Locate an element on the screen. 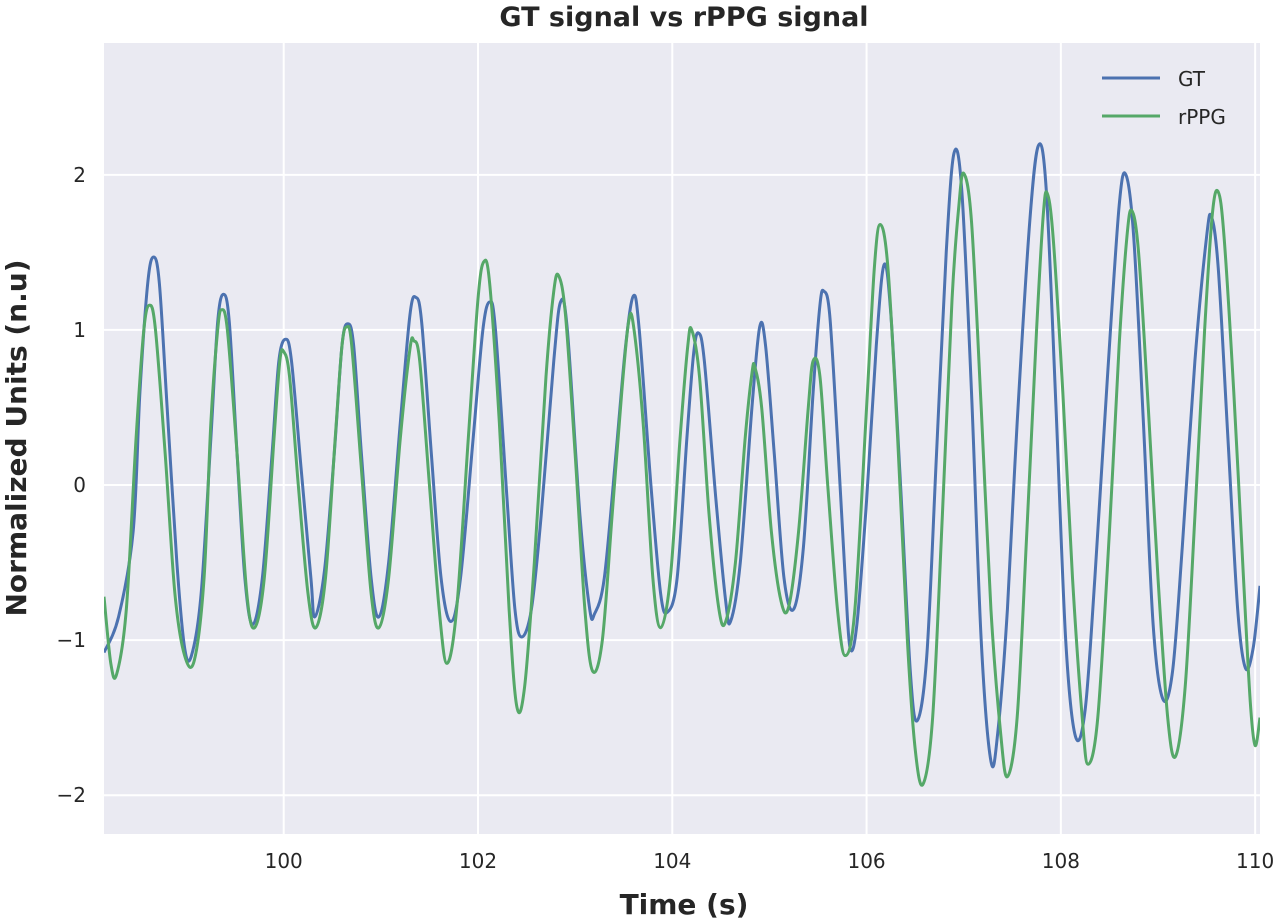 Image resolution: width=1280 pixels, height=922 pixels. y-tick-labels: −2 −1 0 1 2 is located at coordinates (71, 485).